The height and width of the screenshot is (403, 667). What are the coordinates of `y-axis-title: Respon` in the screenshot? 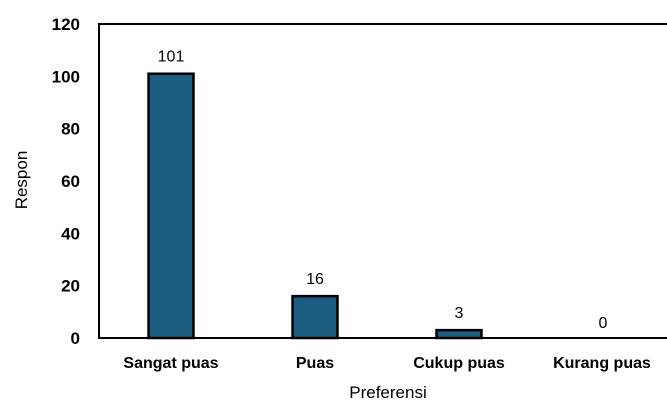 It's located at (21, 180).